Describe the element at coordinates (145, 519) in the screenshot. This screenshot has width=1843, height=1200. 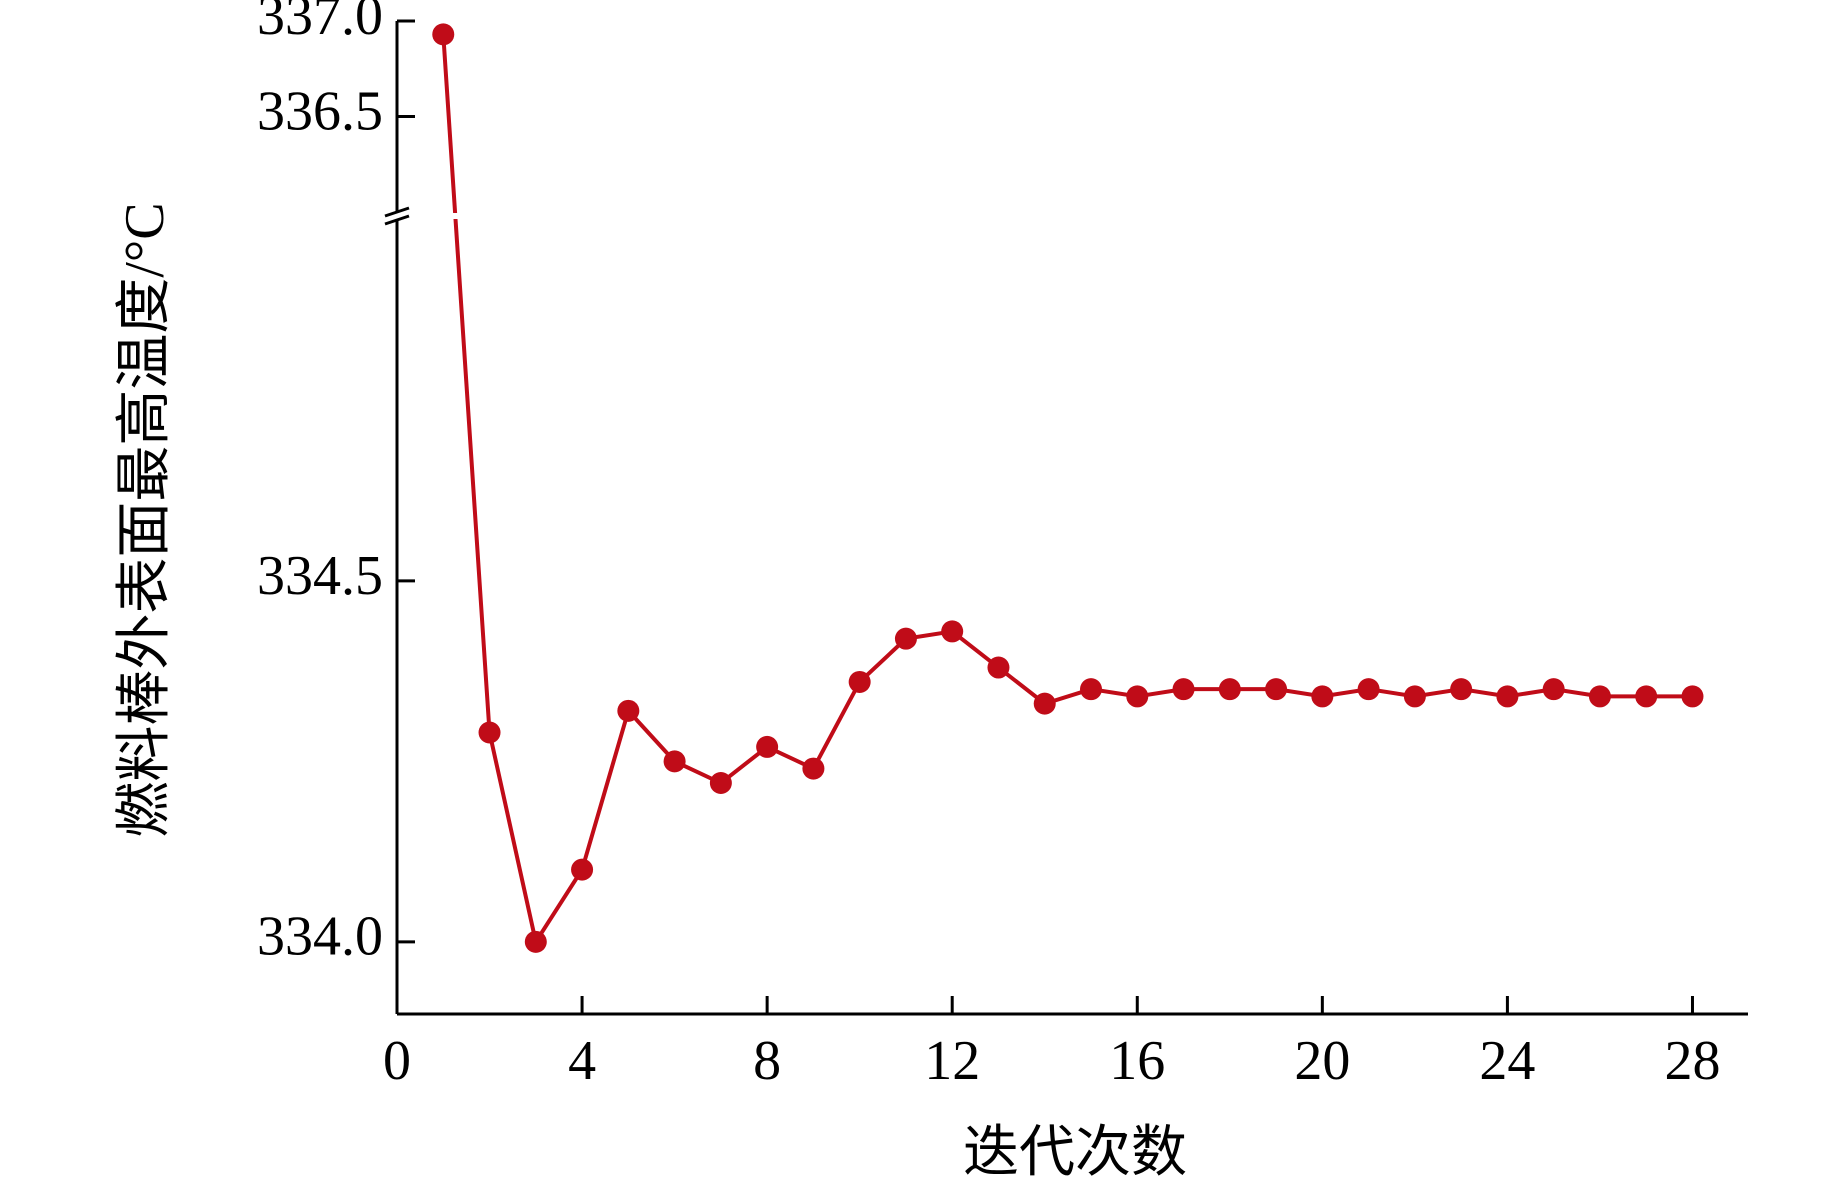
I see `y-axis-label: 燃料棒外表面最高温度/°C` at that location.